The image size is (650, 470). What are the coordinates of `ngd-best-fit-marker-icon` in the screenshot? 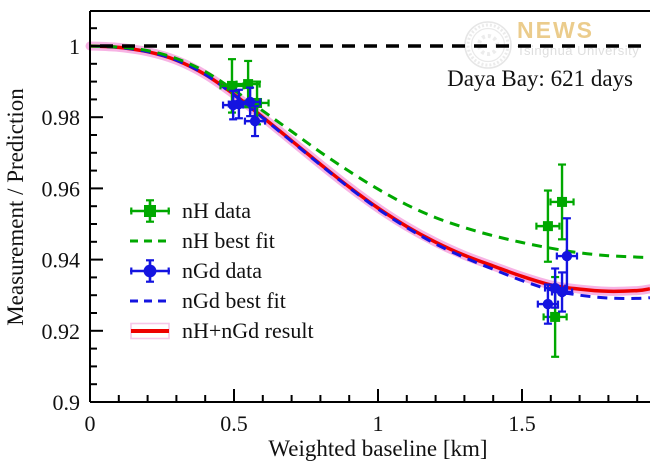 It's located at (150, 301).